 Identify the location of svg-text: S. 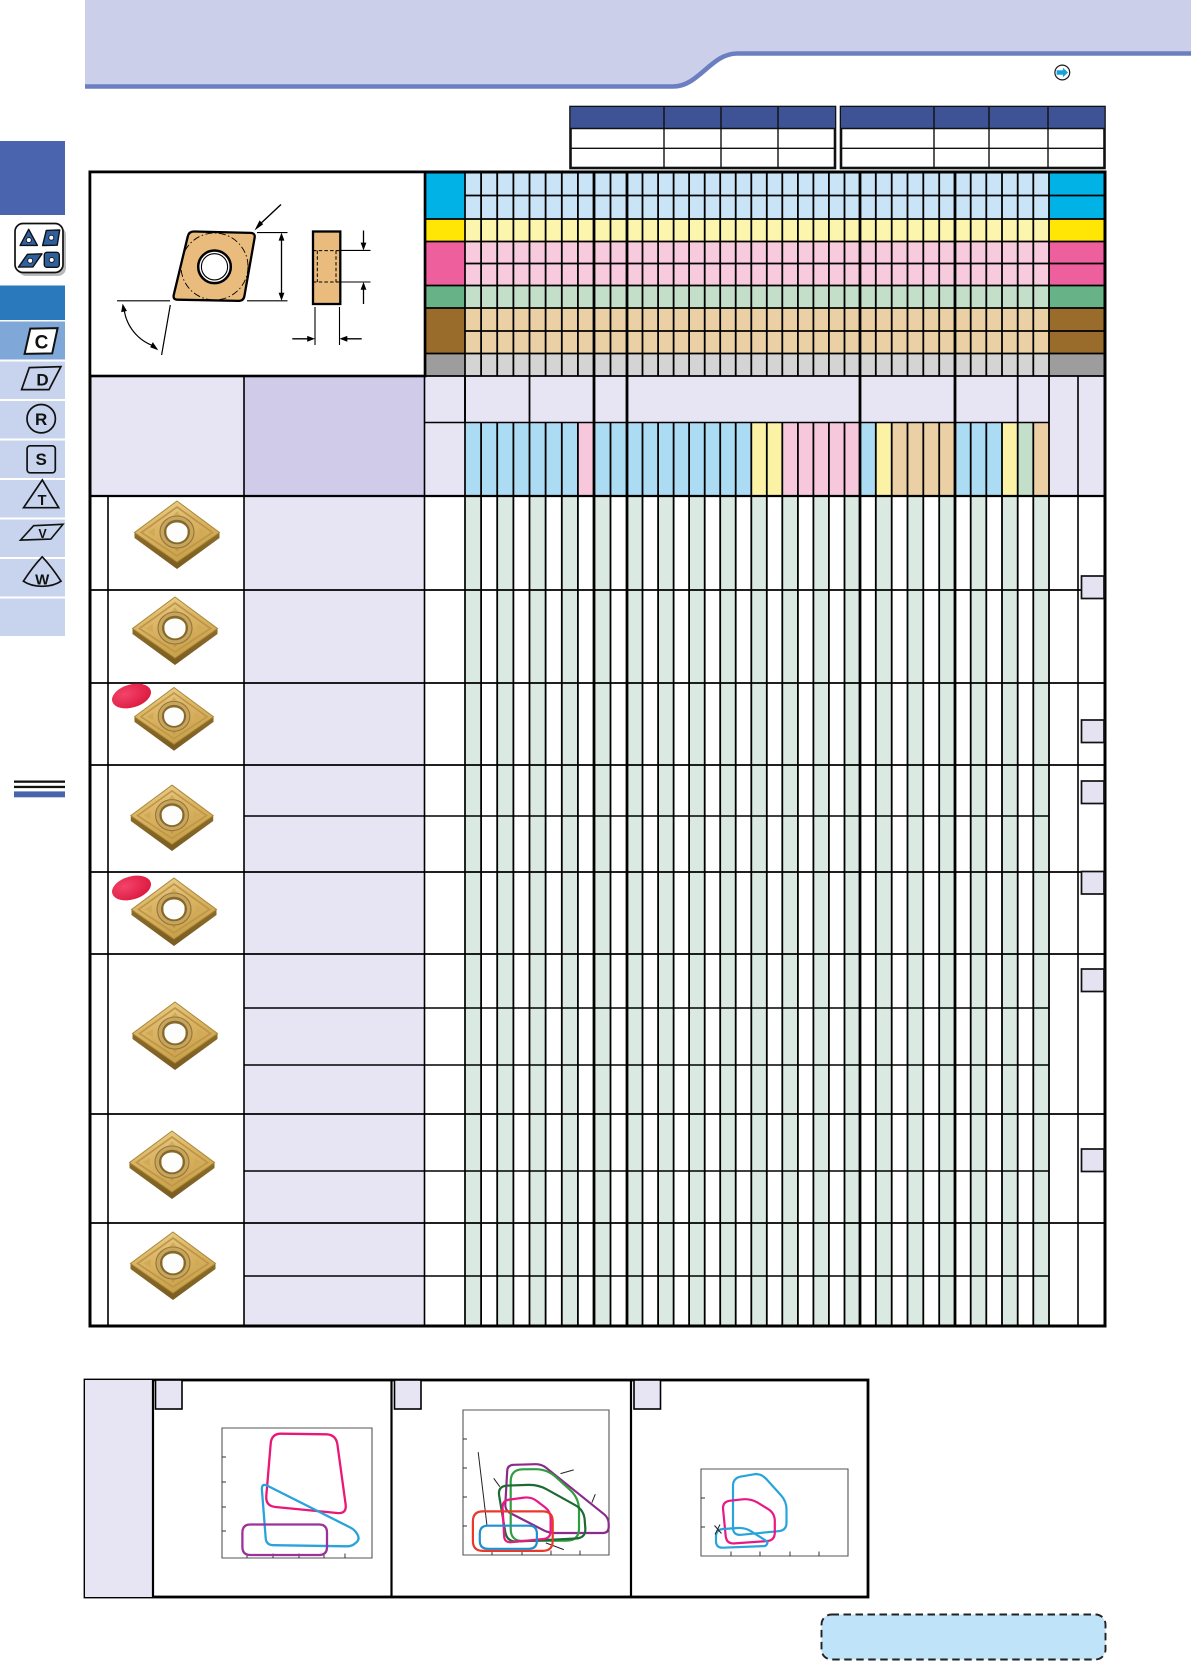
(41, 459).